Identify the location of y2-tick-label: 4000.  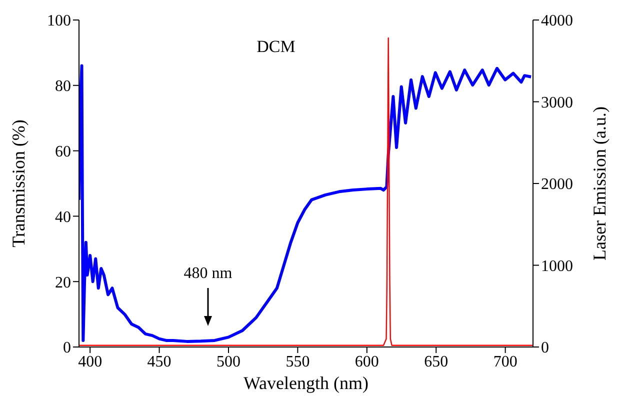
(557, 21).